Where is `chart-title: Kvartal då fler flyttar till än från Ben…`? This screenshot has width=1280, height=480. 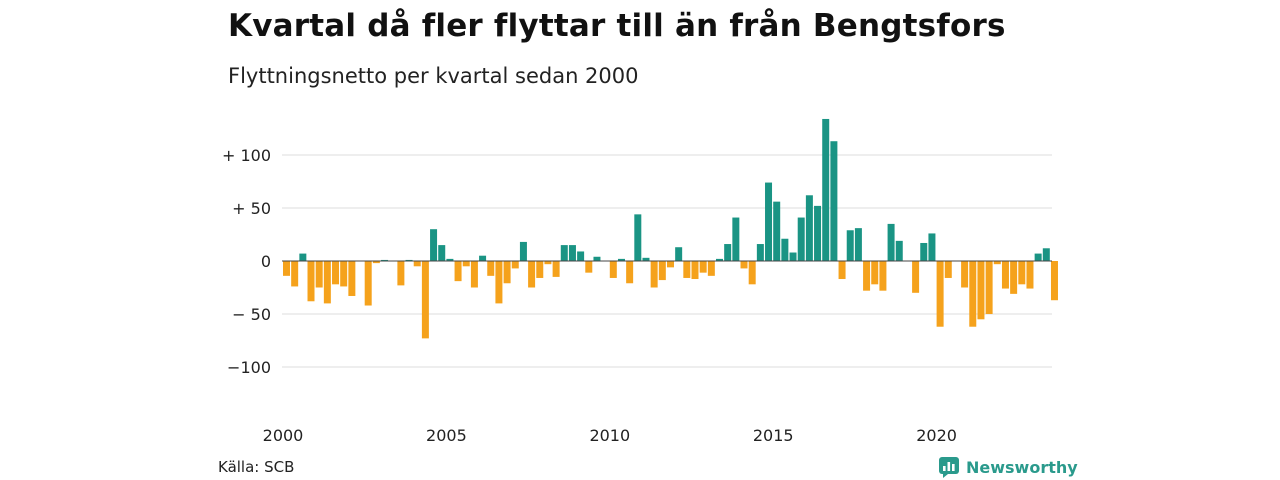 chart-title: Kvartal då fler flyttar till än från Ben… is located at coordinates (617, 26).